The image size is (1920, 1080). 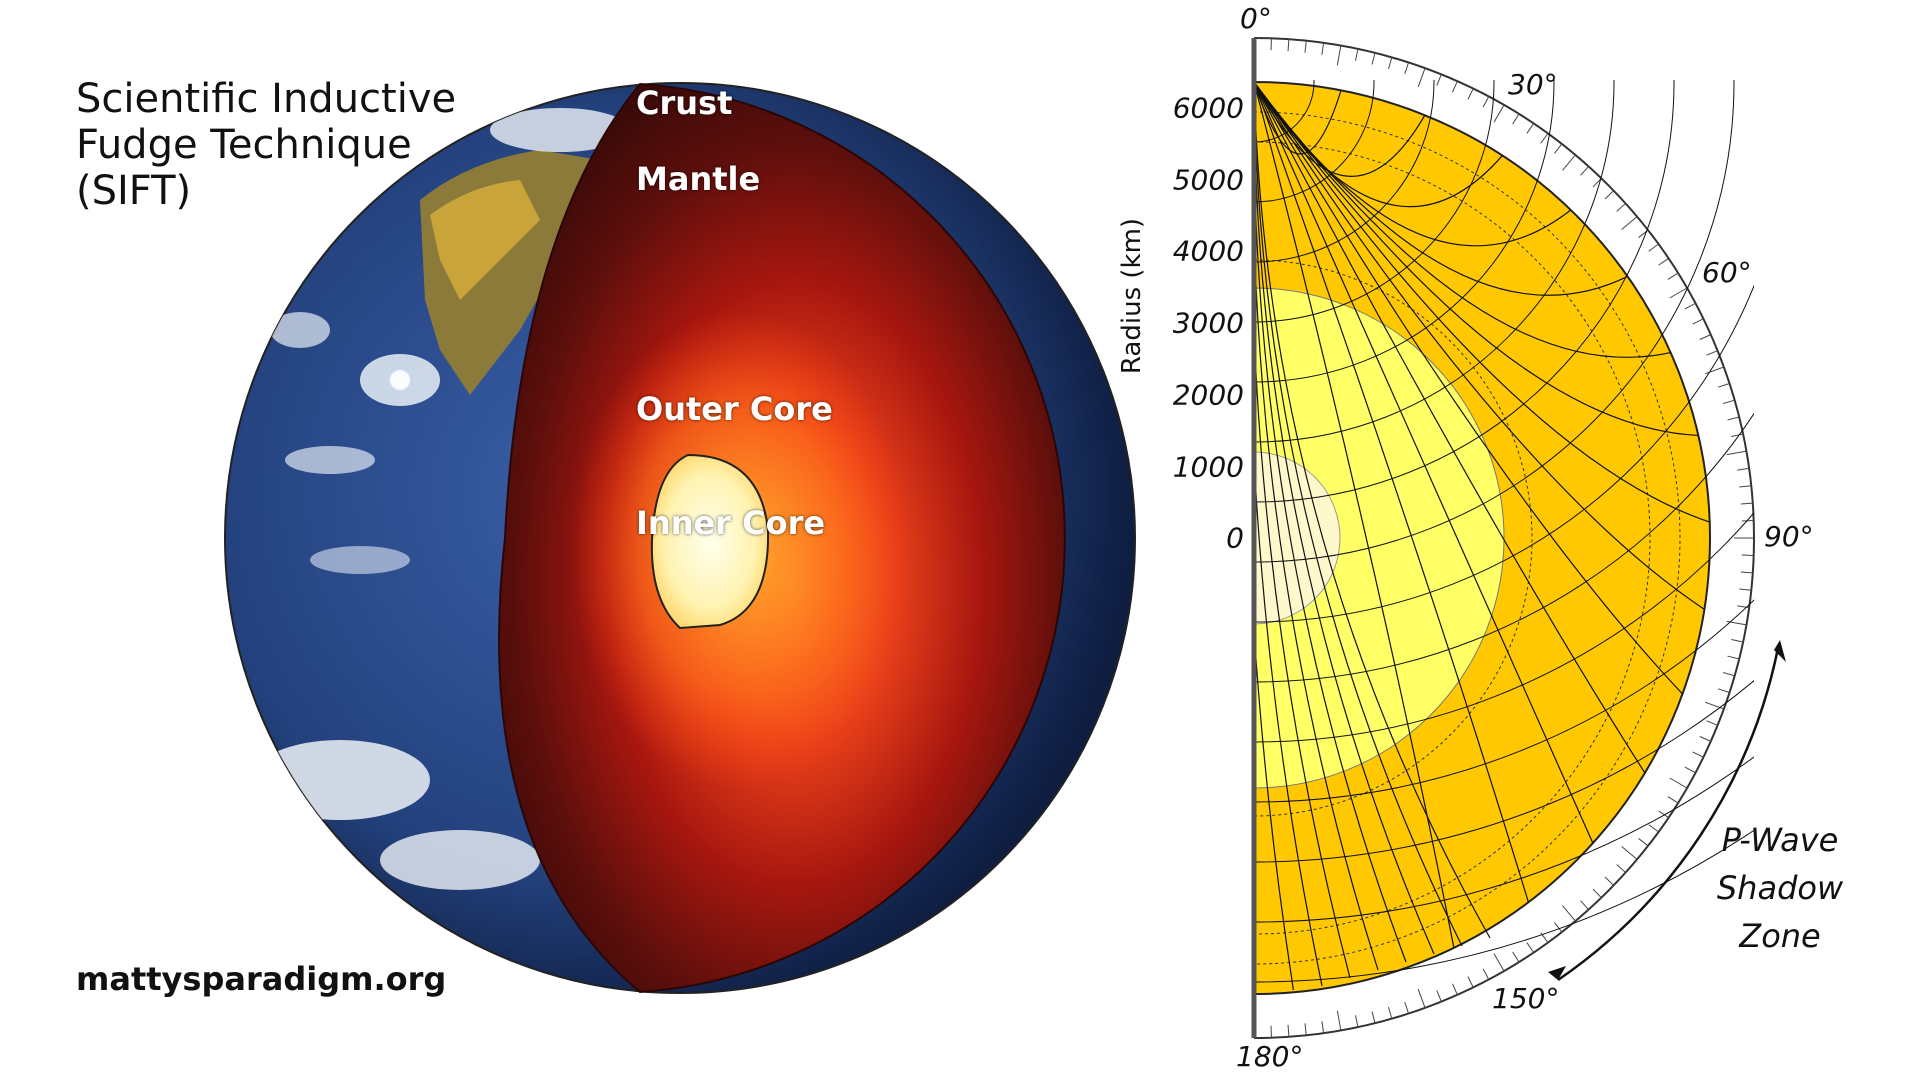 I want to click on angle-label: 150°, so click(x=1526, y=998).